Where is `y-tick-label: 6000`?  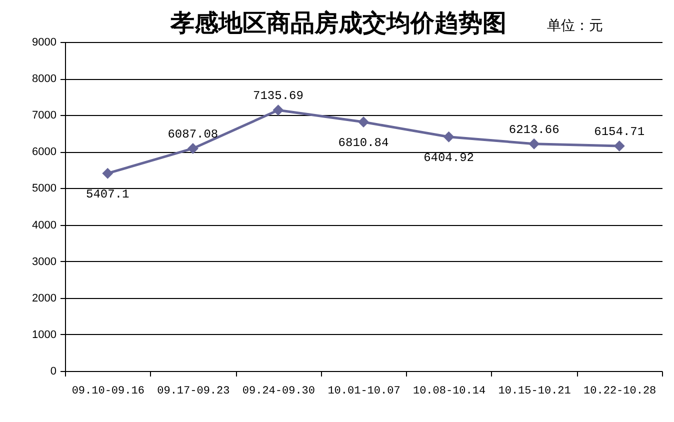
y-tick-label: 6000 is located at coordinates (44, 152).